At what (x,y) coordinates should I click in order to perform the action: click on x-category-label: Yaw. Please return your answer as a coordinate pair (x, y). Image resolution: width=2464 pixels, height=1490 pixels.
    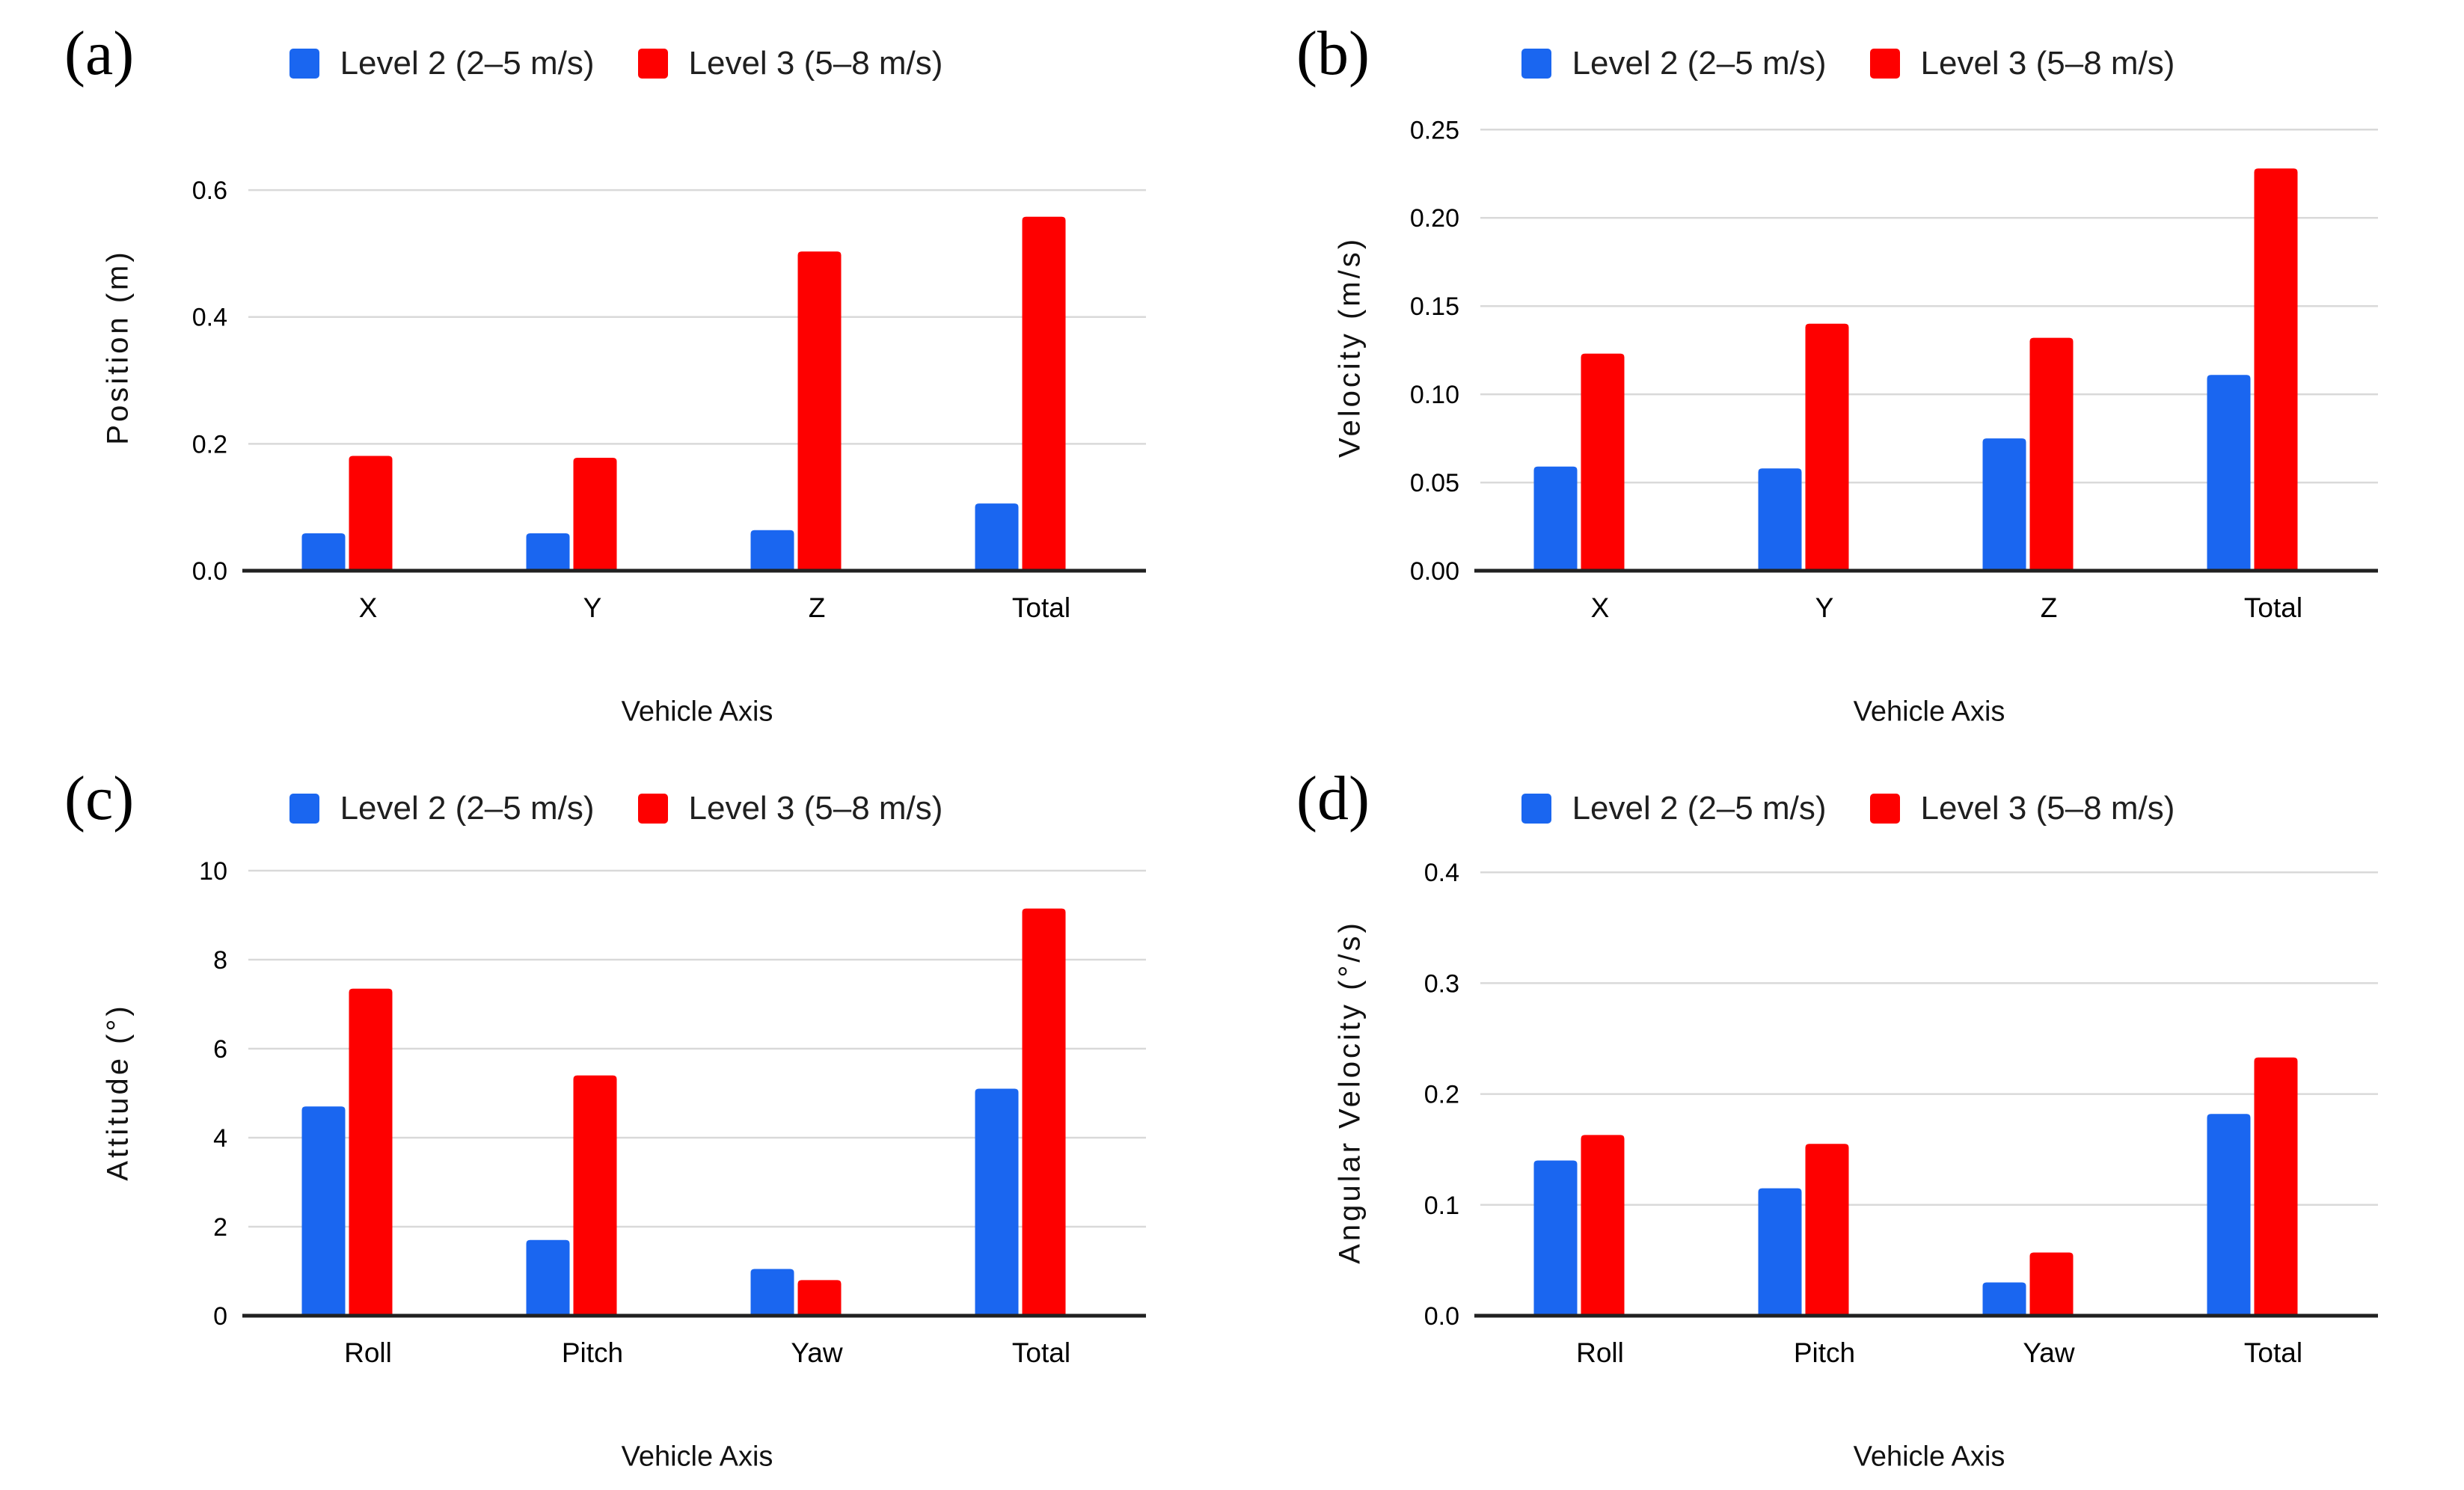
    Looking at the image, I should click on (817, 1352).